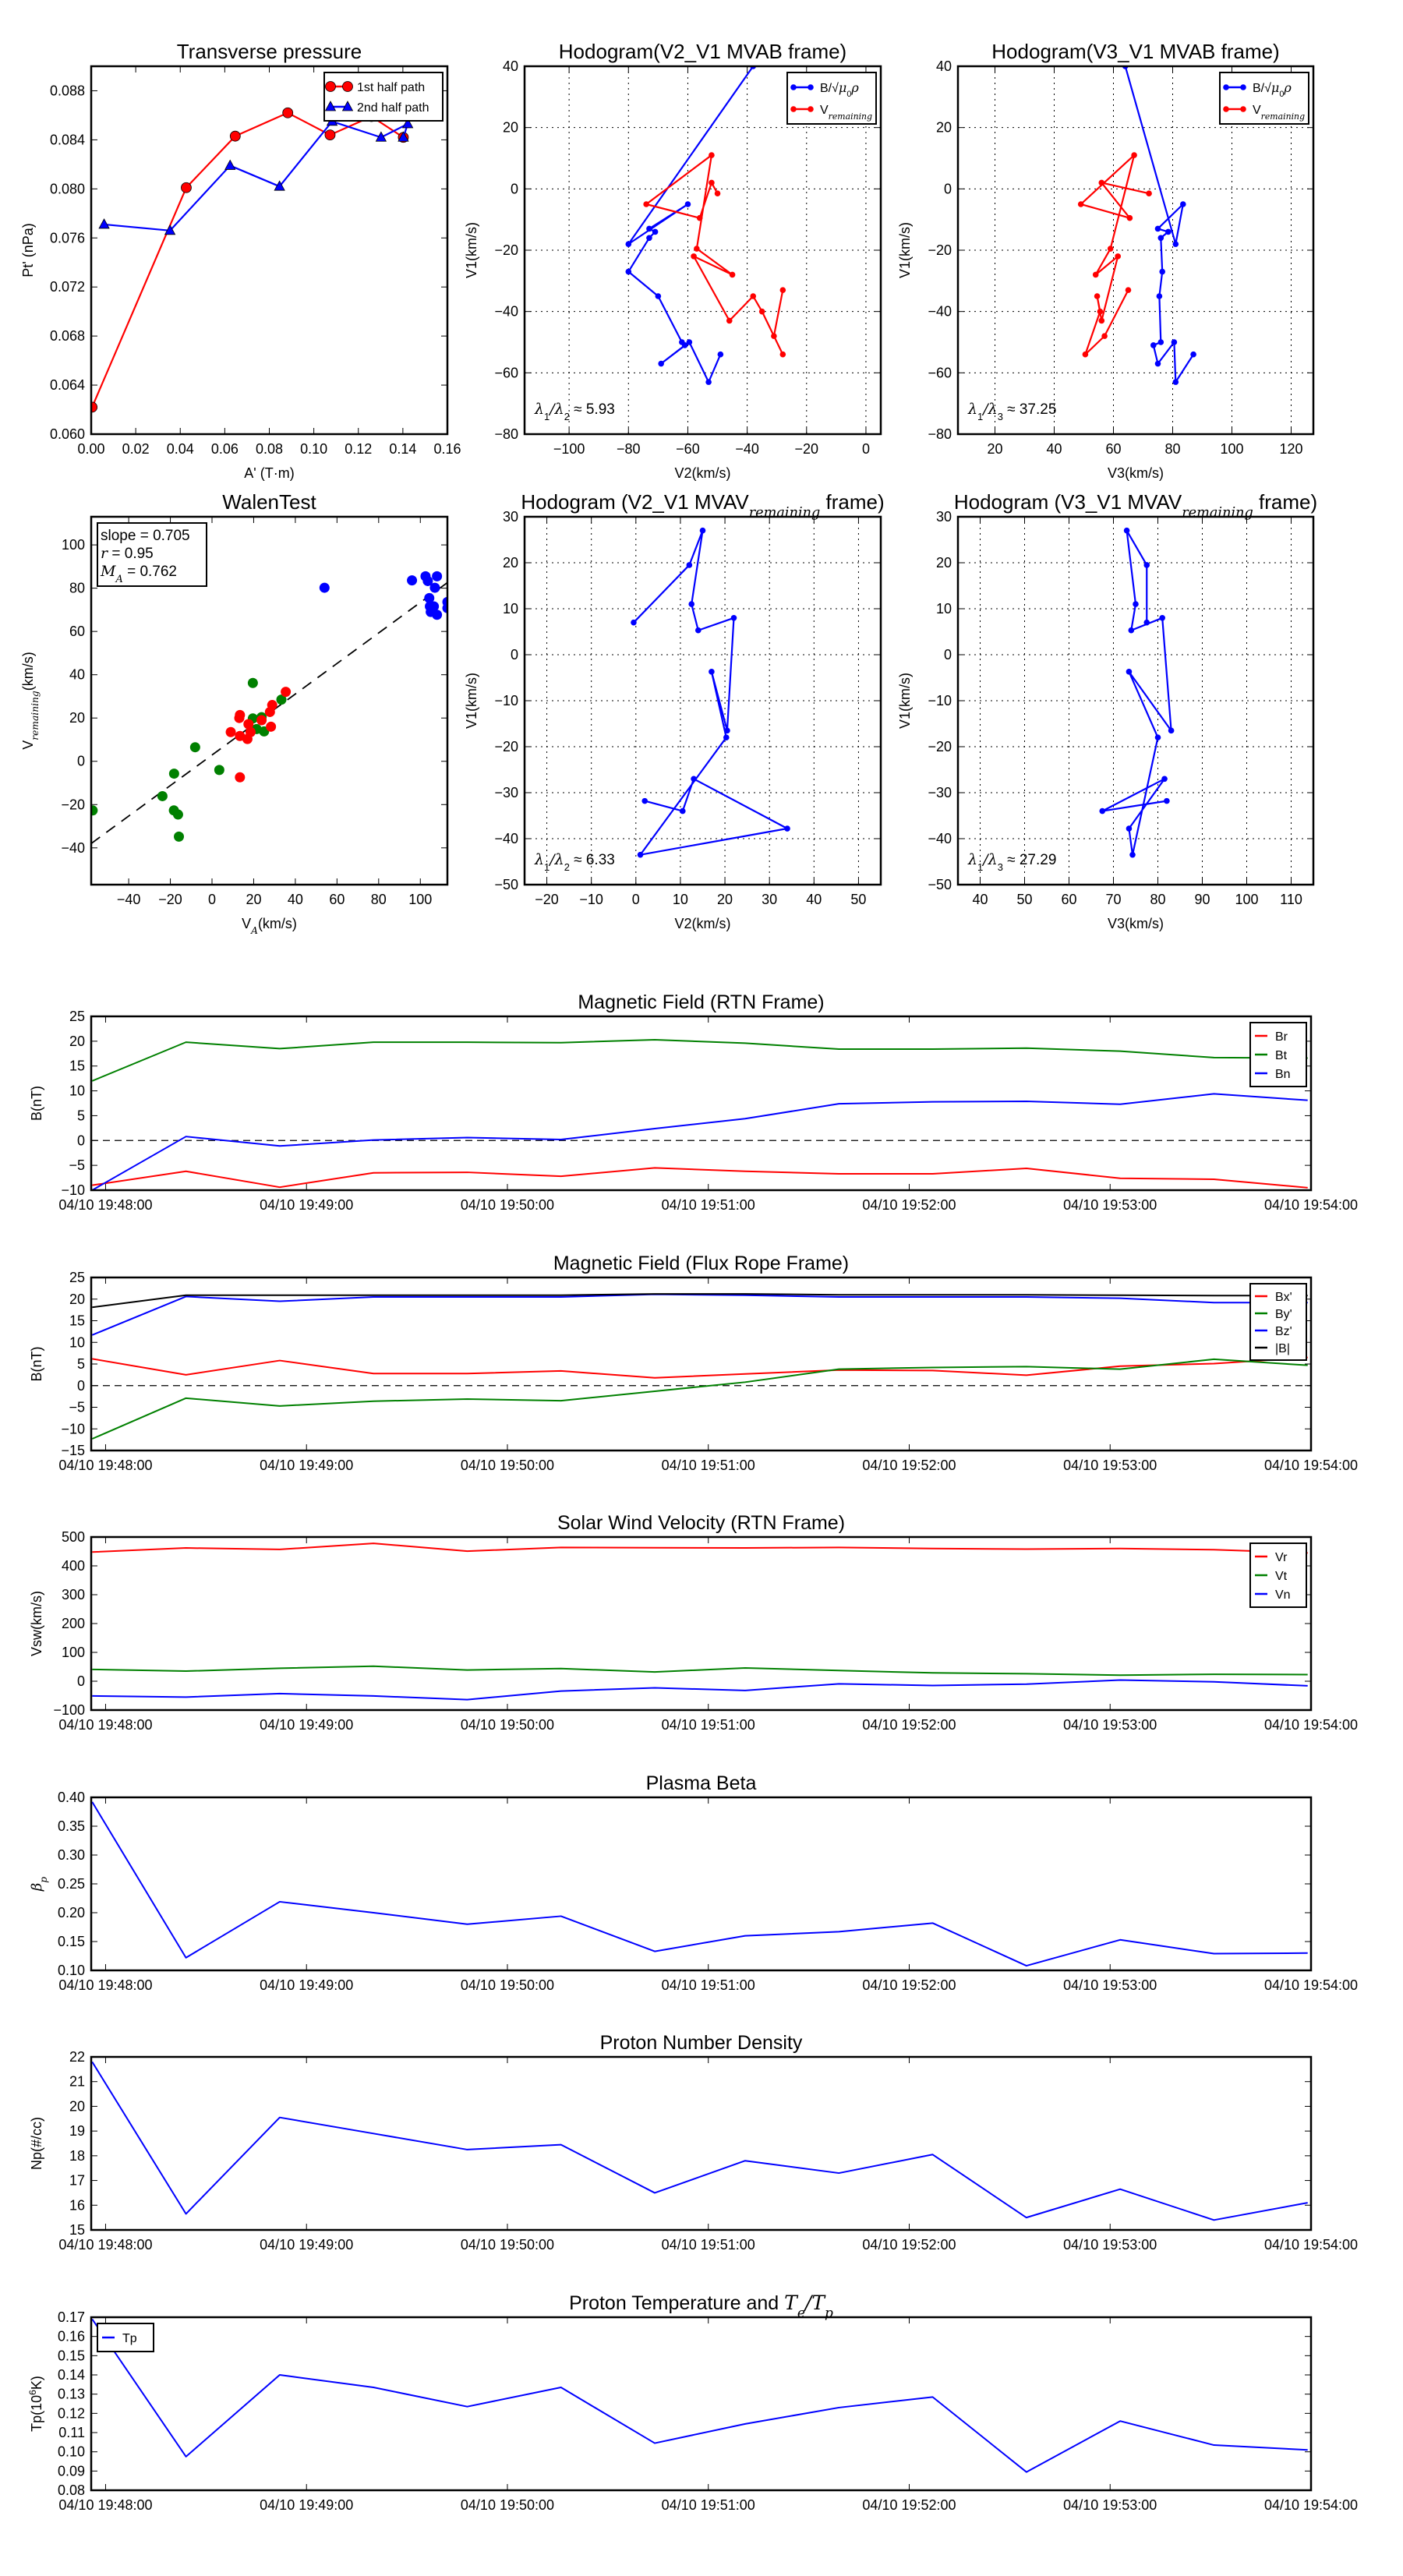 This screenshot has height=2576, width=1403. What do you see at coordinates (1271, 1037) in the screenshot?
I see `legend-item: Br` at bounding box center [1271, 1037].